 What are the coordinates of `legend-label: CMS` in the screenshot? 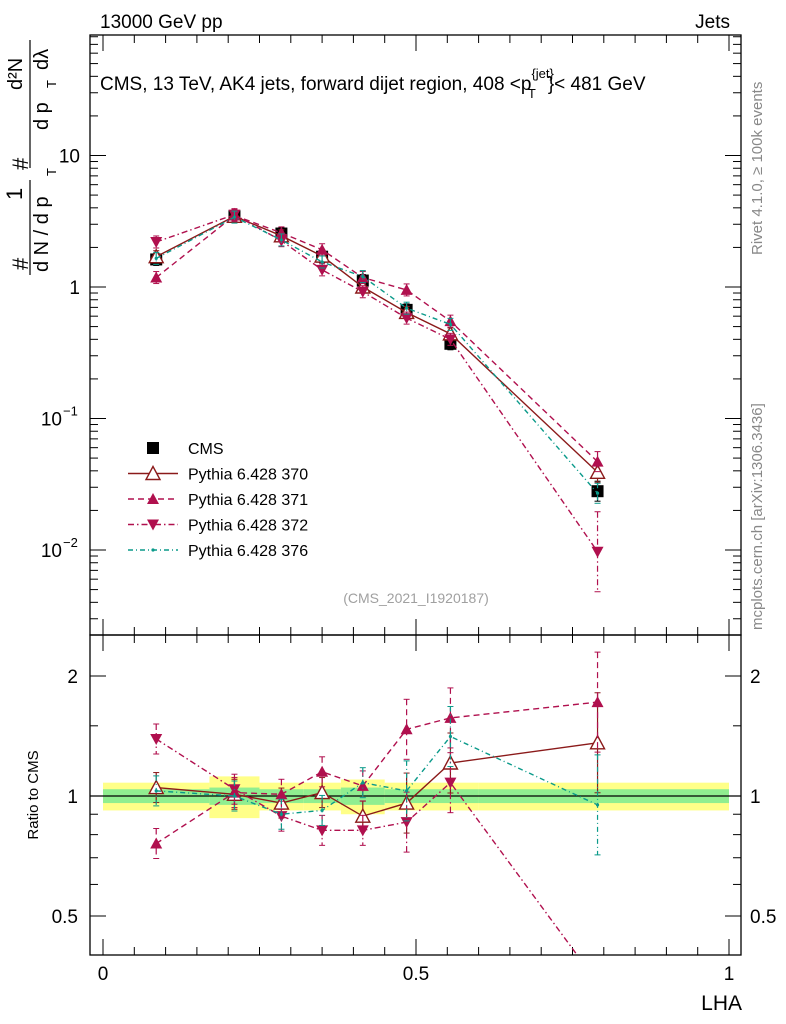 It's located at (206, 449).